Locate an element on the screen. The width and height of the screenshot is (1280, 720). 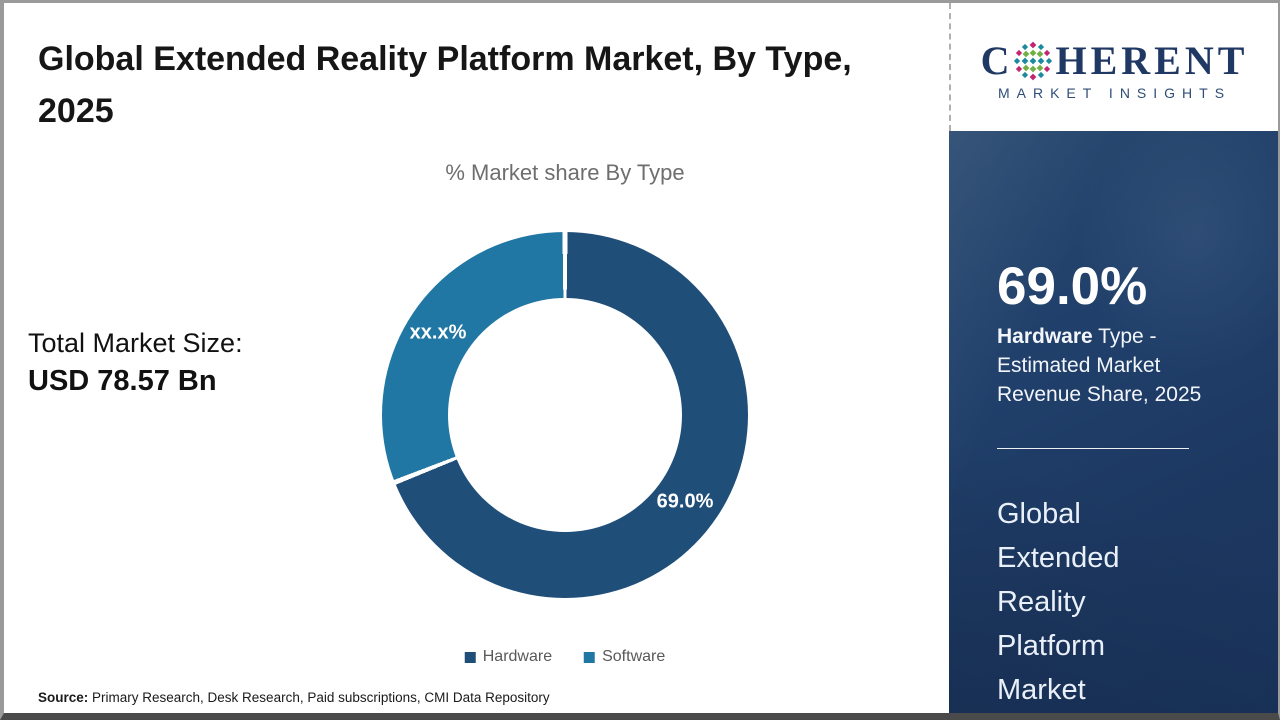
stat-desc-bold: Hardware is located at coordinates (1045, 336).